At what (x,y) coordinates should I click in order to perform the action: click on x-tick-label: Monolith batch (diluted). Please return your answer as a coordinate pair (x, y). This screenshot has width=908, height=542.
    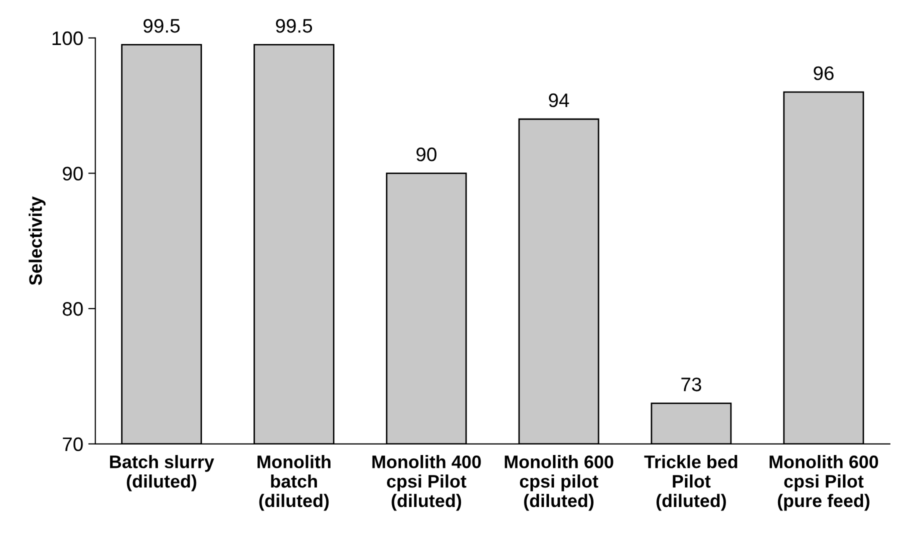
    Looking at the image, I should click on (294, 483).